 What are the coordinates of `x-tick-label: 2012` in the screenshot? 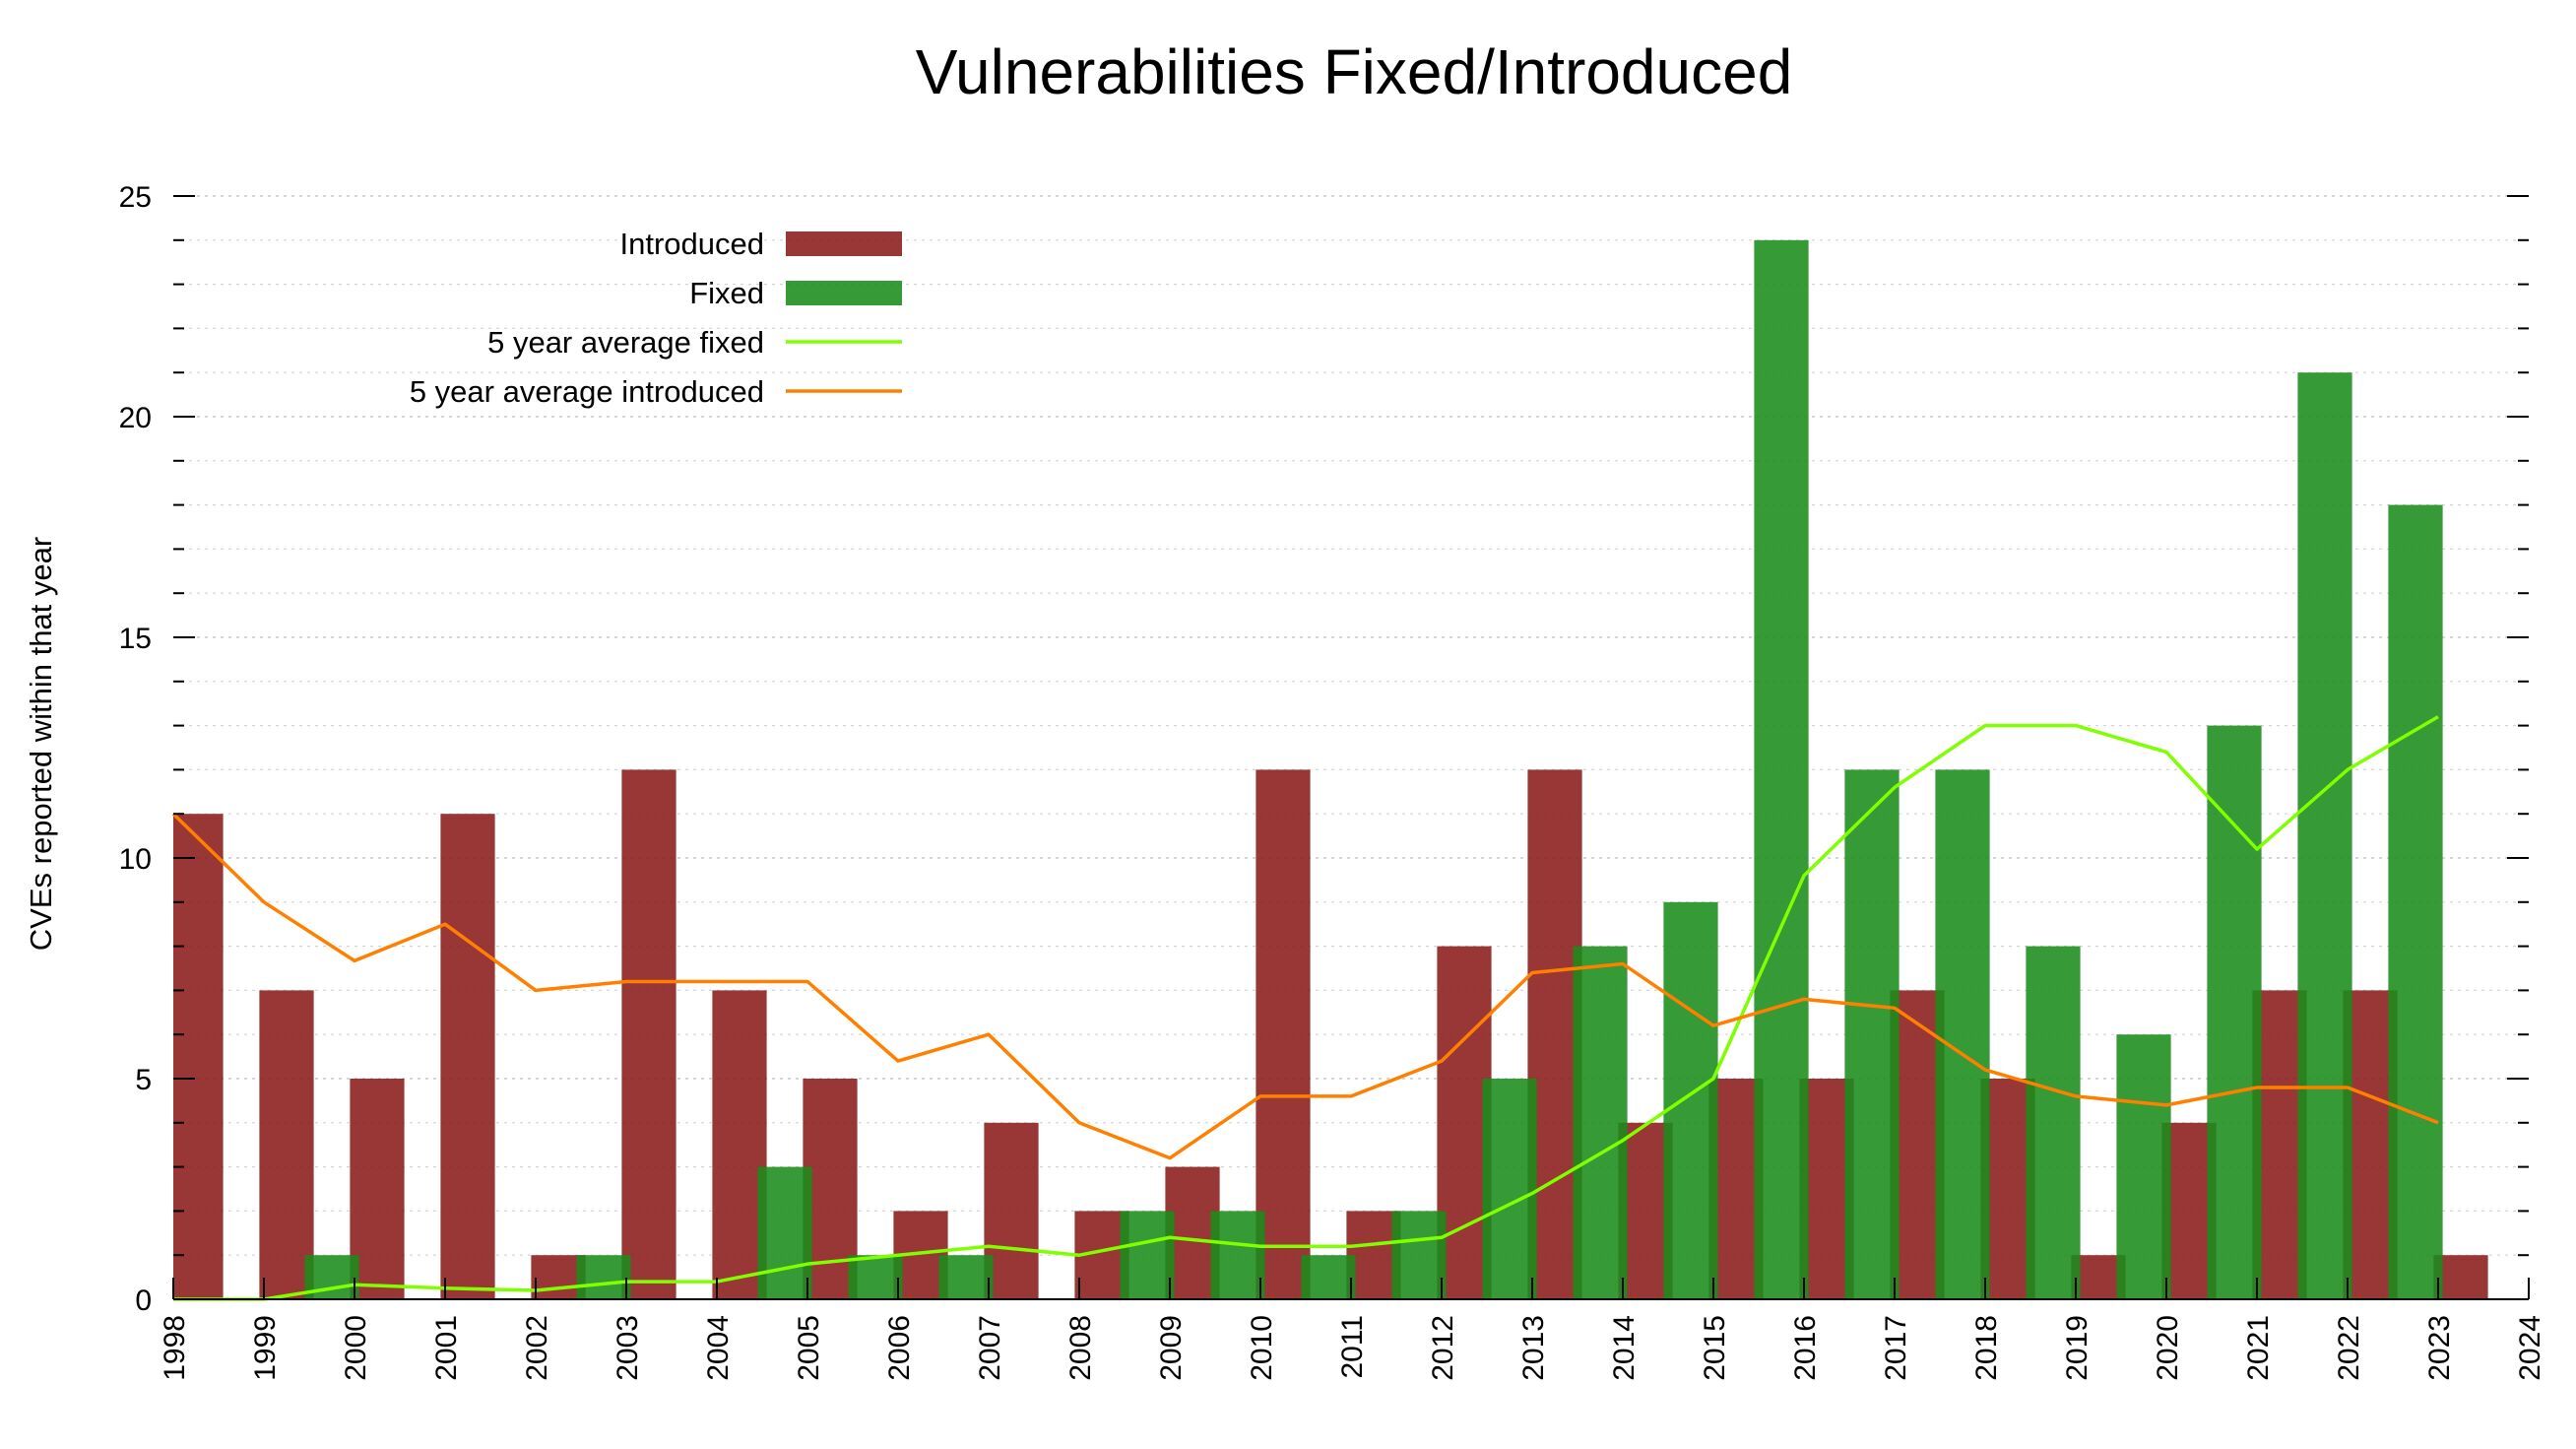 It's located at (1443, 1348).